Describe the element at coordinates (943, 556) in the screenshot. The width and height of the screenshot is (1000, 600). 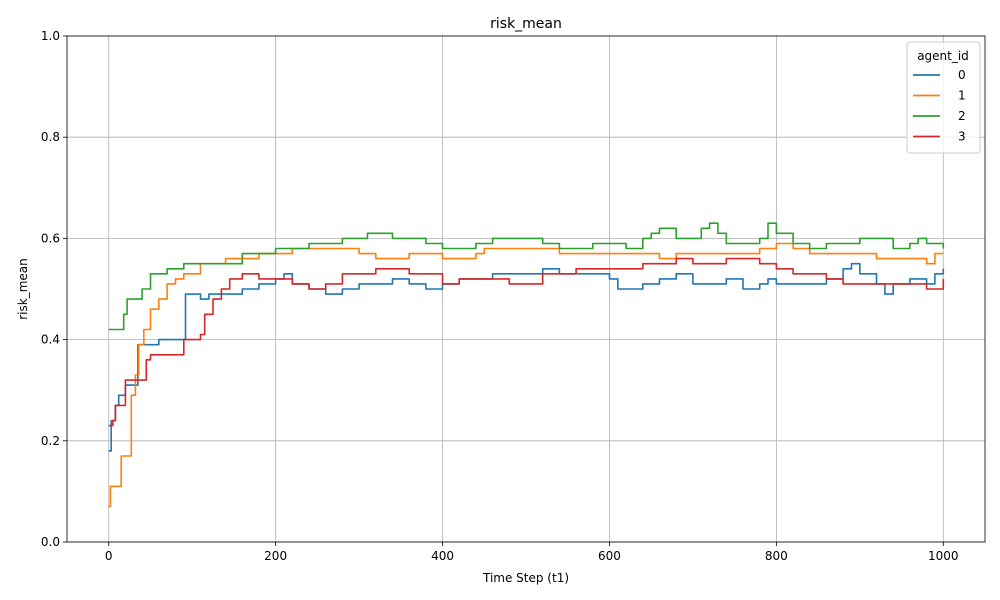
I see `x-tick-label: 1000` at that location.